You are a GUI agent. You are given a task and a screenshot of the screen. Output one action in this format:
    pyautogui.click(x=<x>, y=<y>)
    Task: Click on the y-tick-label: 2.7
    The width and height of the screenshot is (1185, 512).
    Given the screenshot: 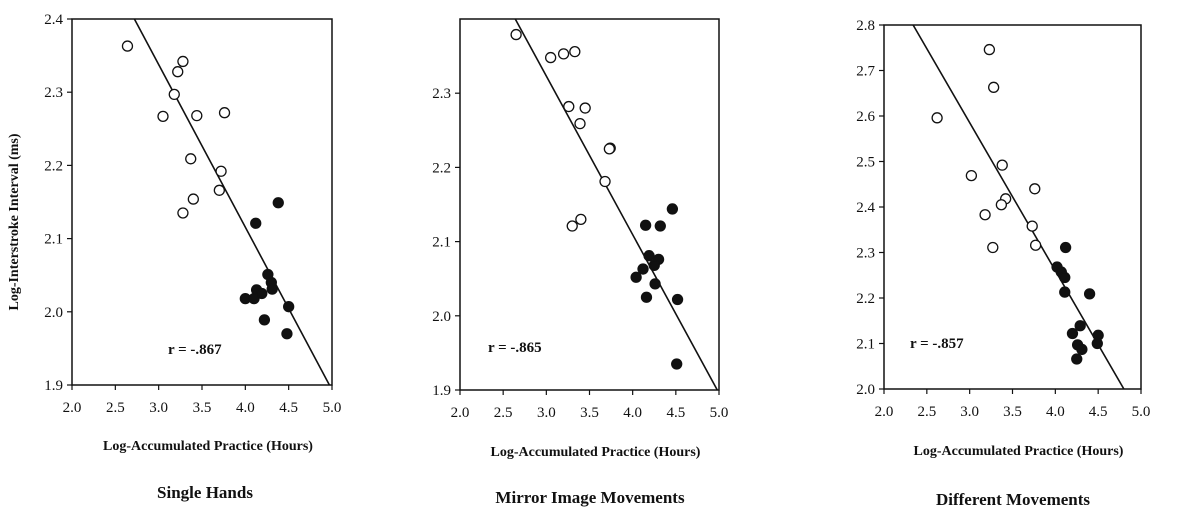 What is the action you would take?
    pyautogui.click(x=865, y=72)
    